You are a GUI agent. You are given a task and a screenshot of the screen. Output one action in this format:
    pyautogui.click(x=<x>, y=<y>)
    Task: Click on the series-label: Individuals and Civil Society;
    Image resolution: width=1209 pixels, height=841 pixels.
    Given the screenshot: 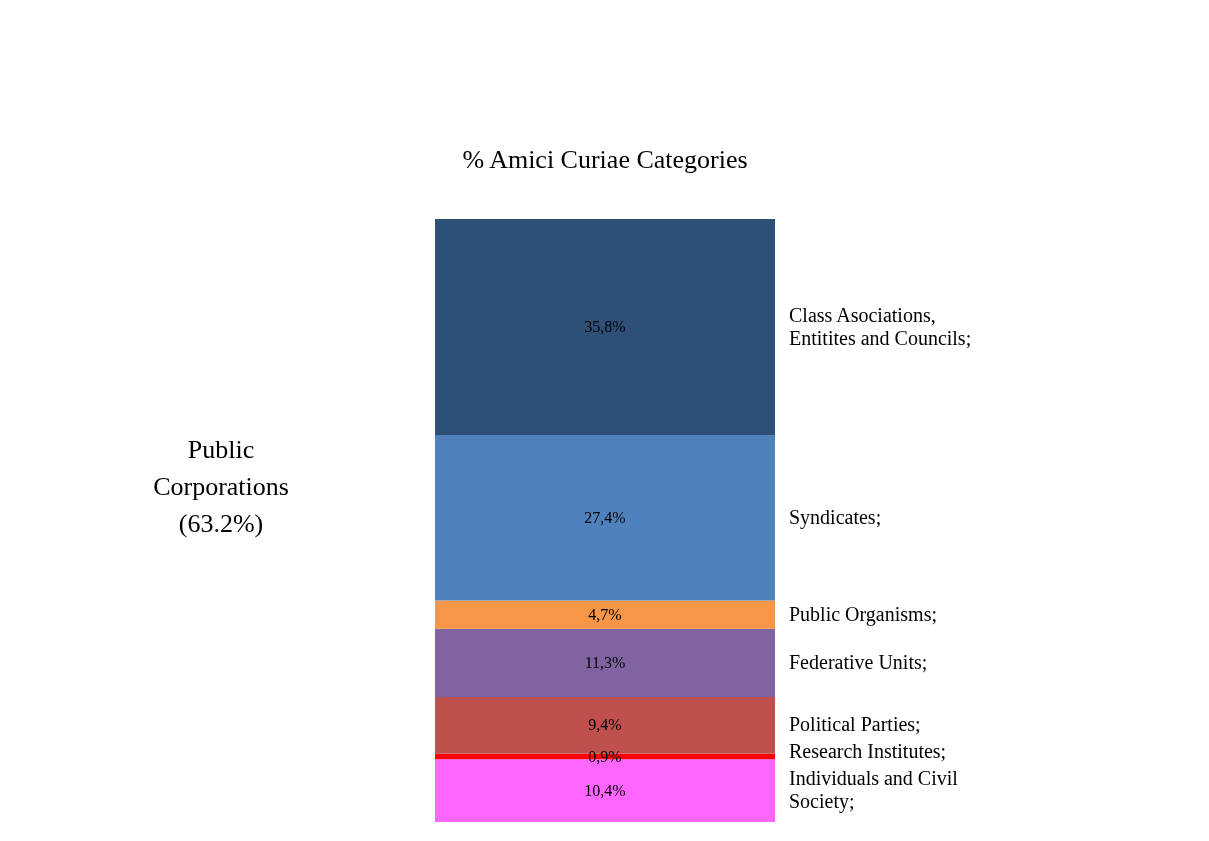 What is the action you would take?
    pyautogui.click(x=874, y=790)
    